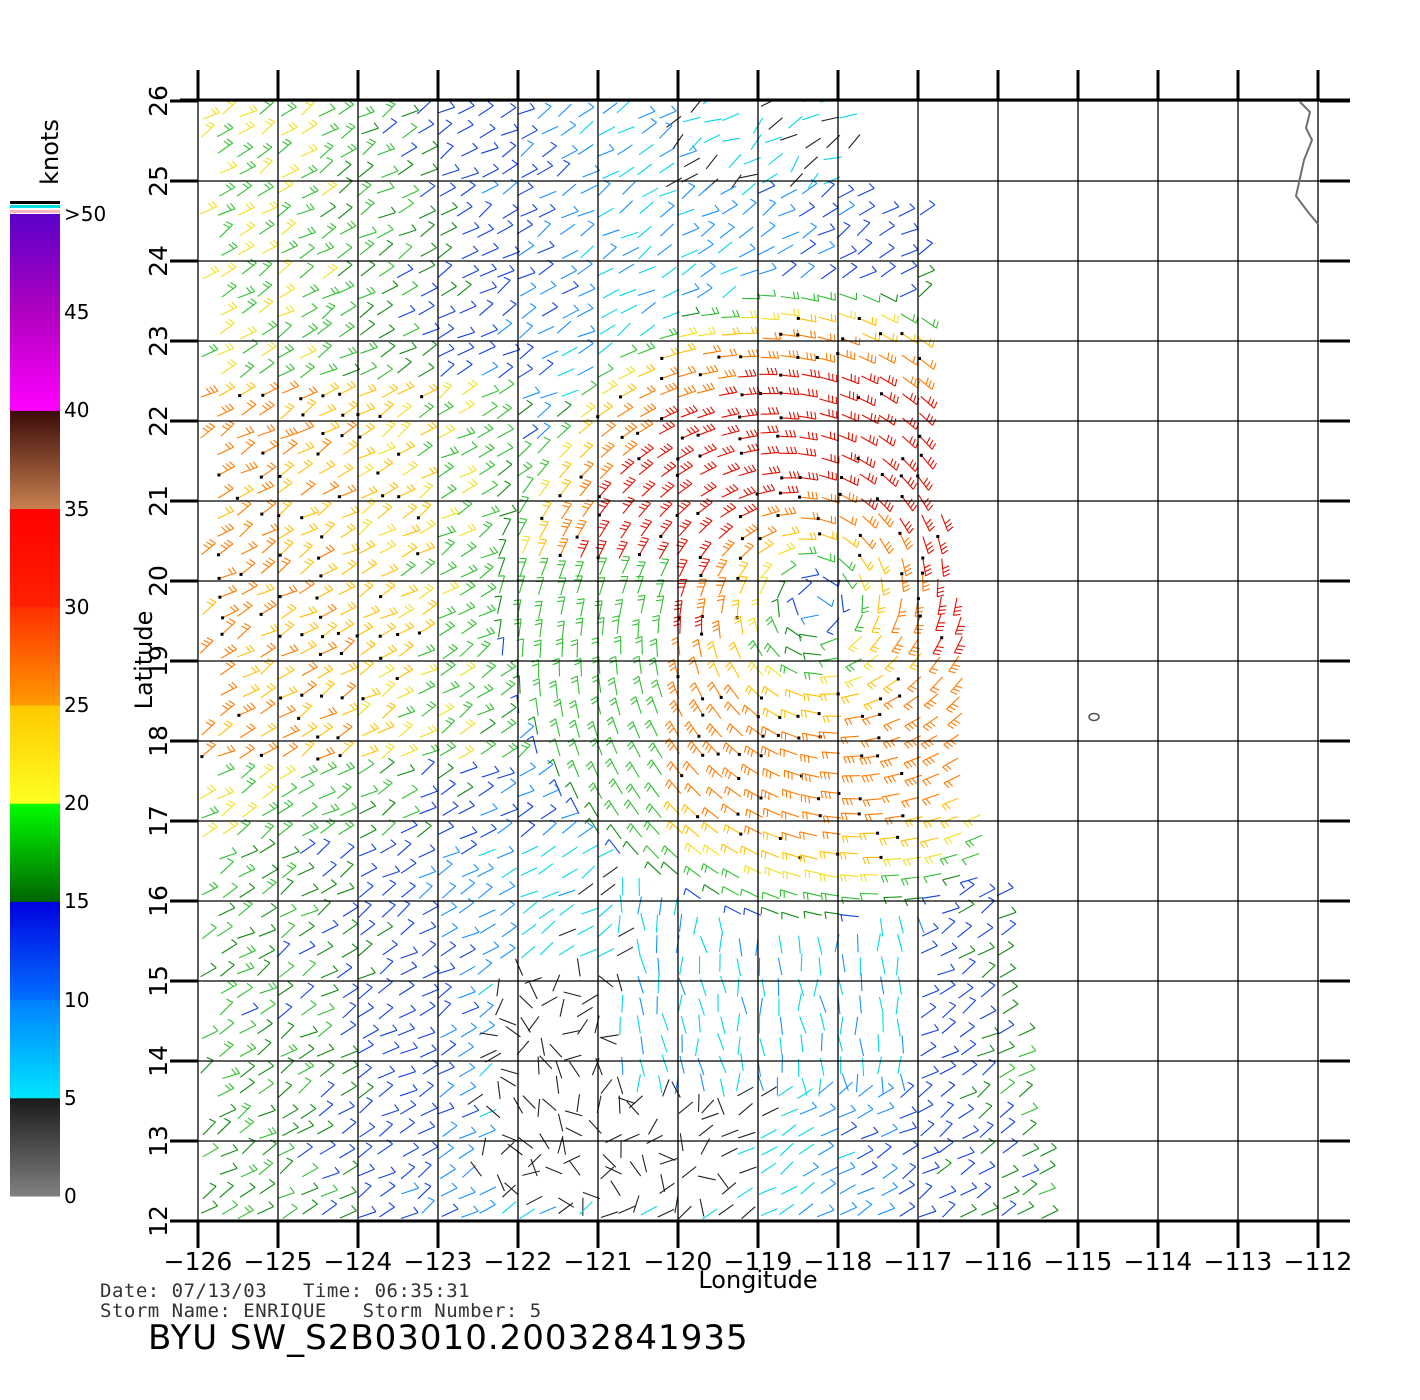 Image resolution: width=1420 pixels, height=1400 pixels. I want to click on colorbar-band, so click(35, 754).